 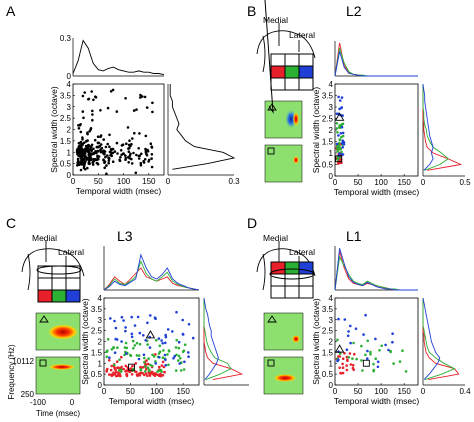 What do you see at coordinates (54, 129) in the screenshot?
I see `y-axis-label: Spectral width (octave)` at bounding box center [54, 129].